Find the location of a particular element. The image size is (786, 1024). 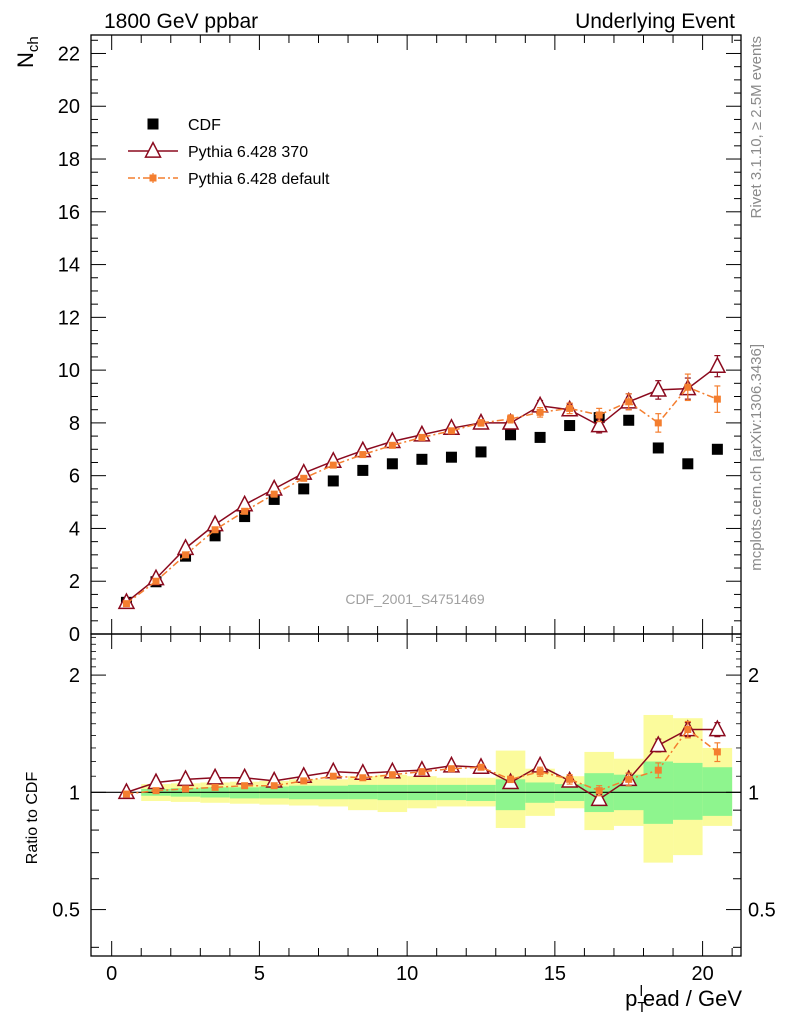

energy-title: 1800 GeV ppbar is located at coordinates (181, 21).